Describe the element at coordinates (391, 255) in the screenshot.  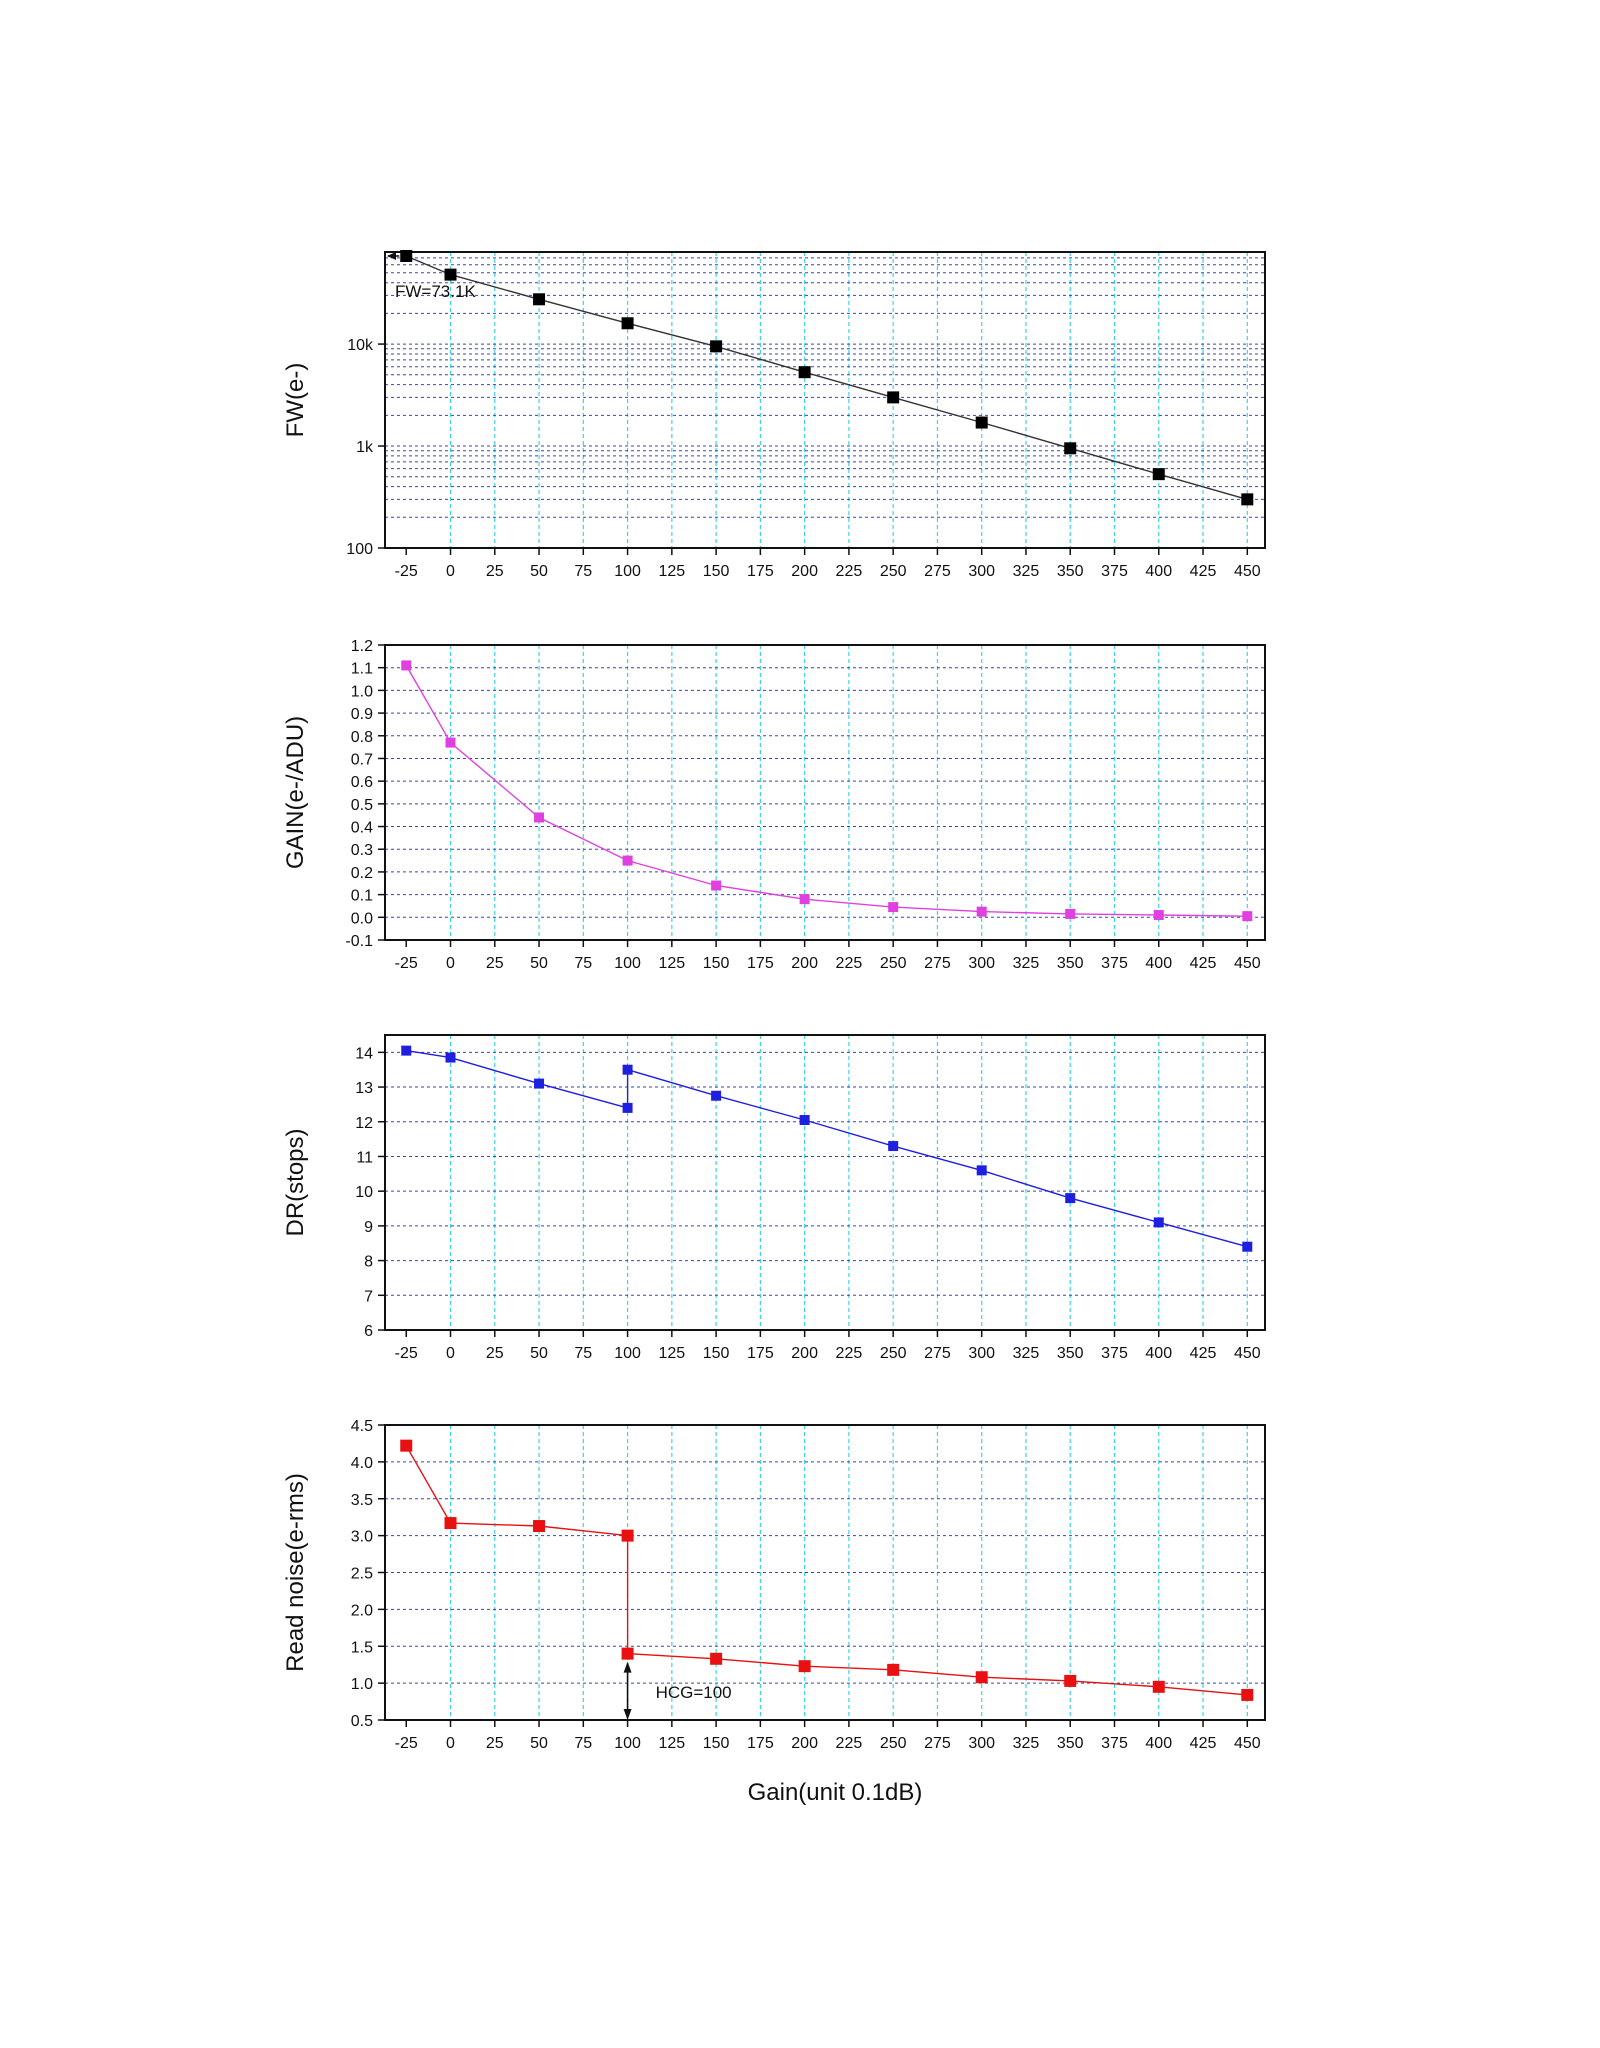
I see `fw-arrow-head` at that location.